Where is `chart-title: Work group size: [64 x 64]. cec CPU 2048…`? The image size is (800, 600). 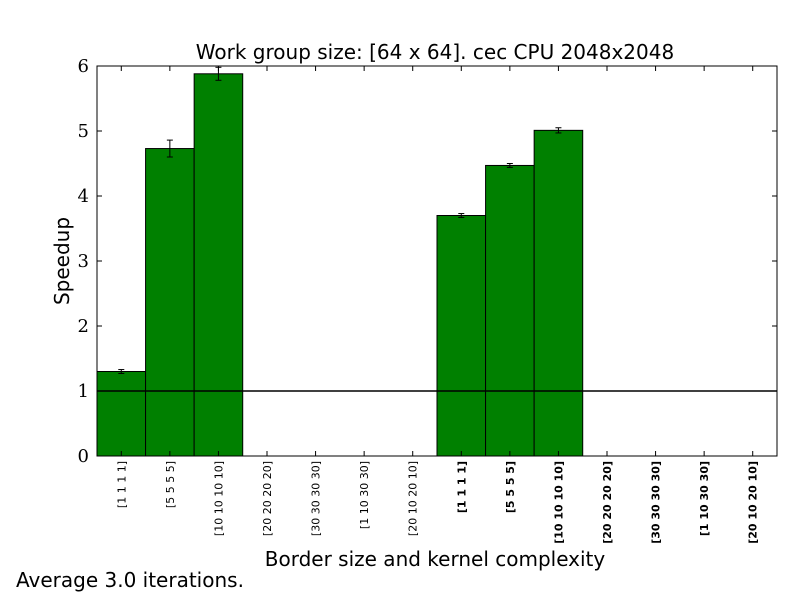 chart-title: Work group size: [64 x 64]. cec CPU 2048… is located at coordinates (435, 52).